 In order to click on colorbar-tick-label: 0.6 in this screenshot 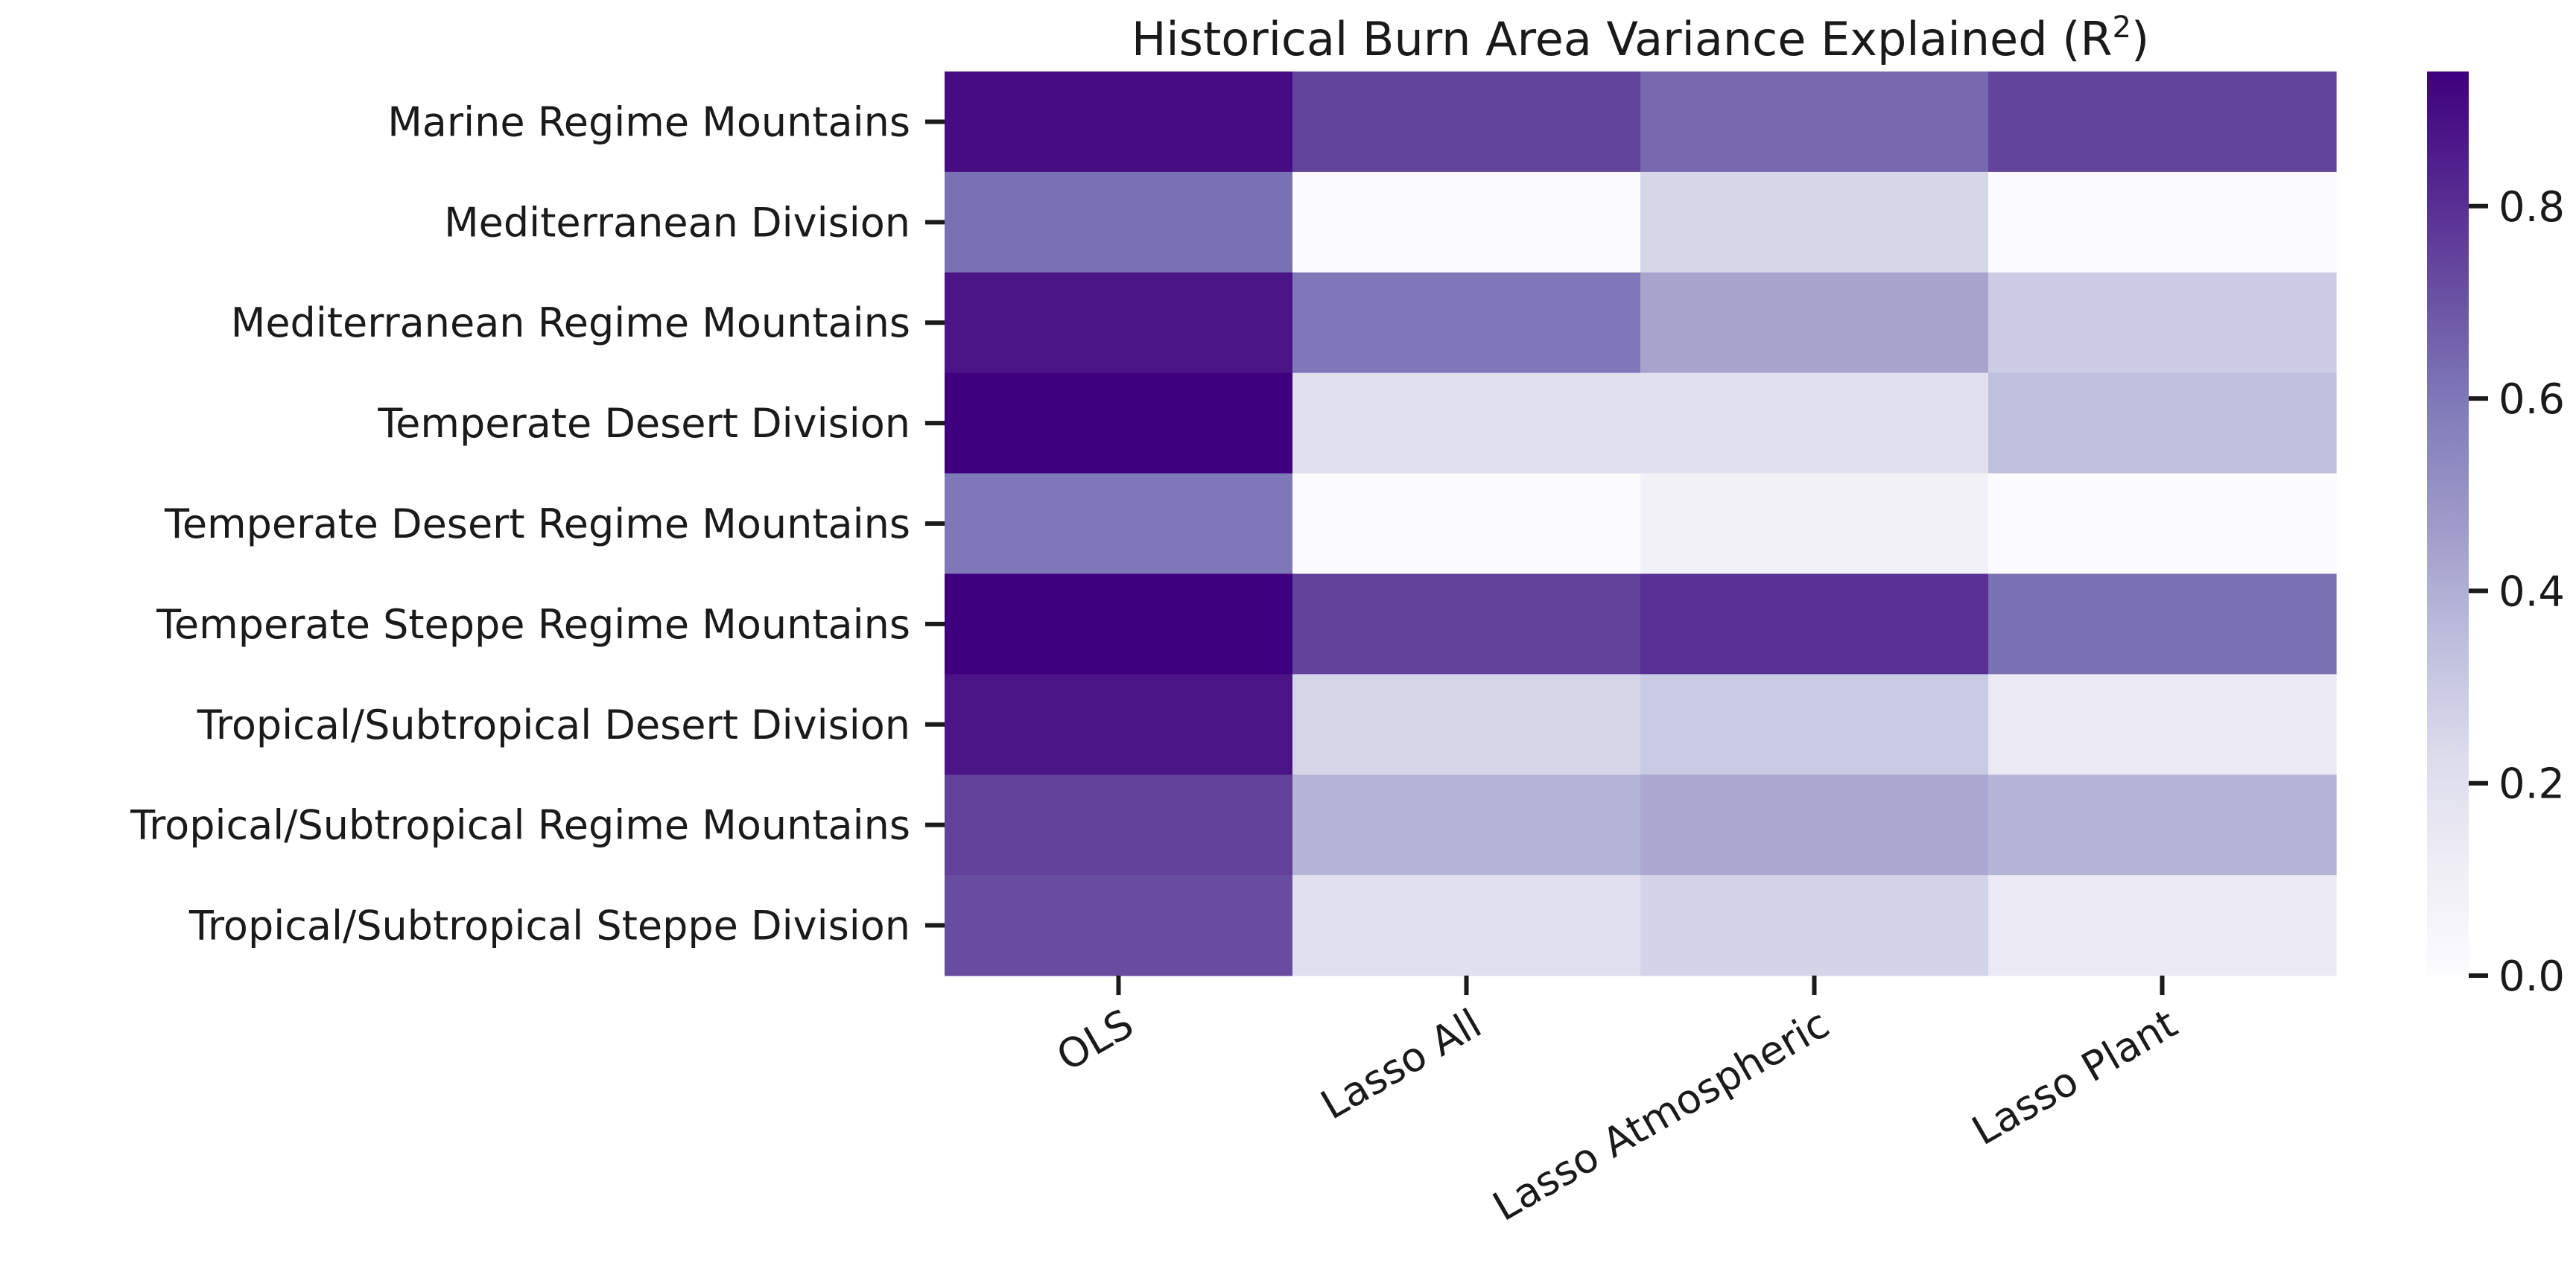, I will do `click(2532, 399)`.